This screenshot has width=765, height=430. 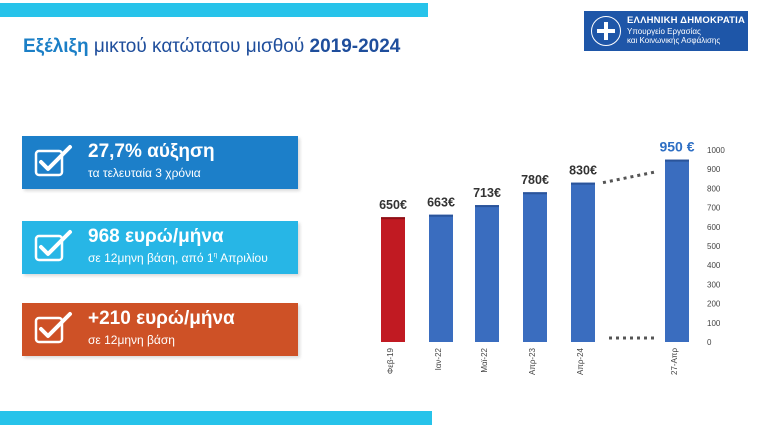 What do you see at coordinates (580, 361) in the screenshot?
I see `category-label: Απρ-24` at bounding box center [580, 361].